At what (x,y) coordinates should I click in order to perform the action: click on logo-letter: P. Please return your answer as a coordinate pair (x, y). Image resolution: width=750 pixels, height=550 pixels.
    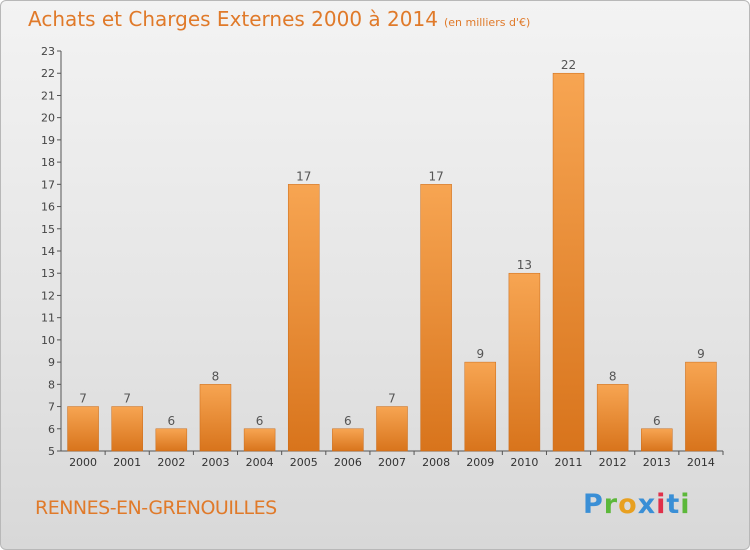
    Looking at the image, I should click on (593, 504).